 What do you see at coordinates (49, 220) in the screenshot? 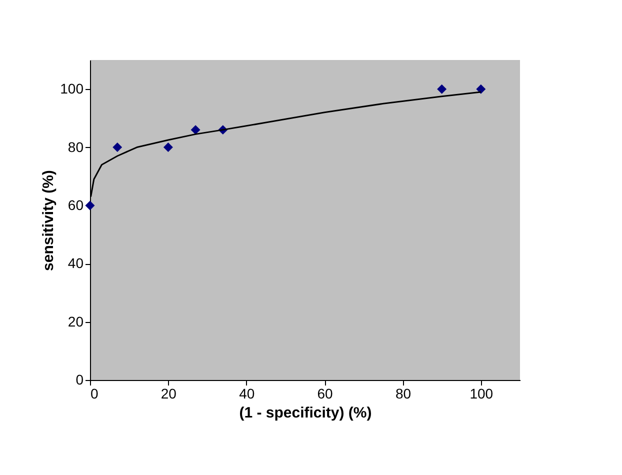
I see `y-axis-title: sensitivity (%)` at bounding box center [49, 220].